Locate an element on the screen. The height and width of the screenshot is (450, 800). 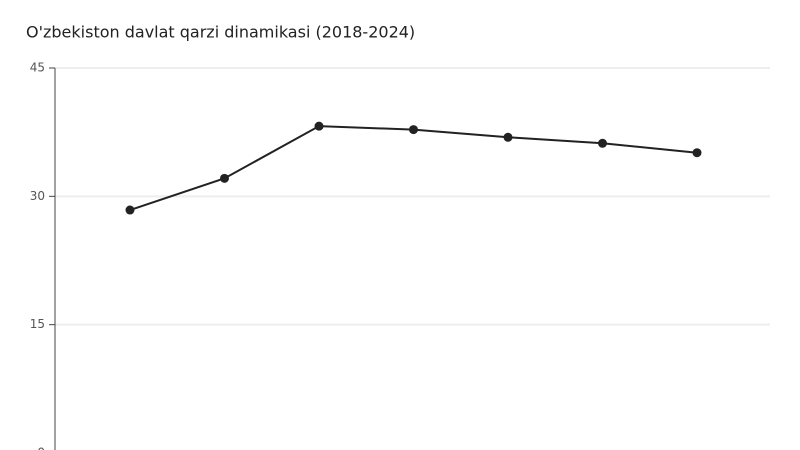
line is located at coordinates (413, 168).